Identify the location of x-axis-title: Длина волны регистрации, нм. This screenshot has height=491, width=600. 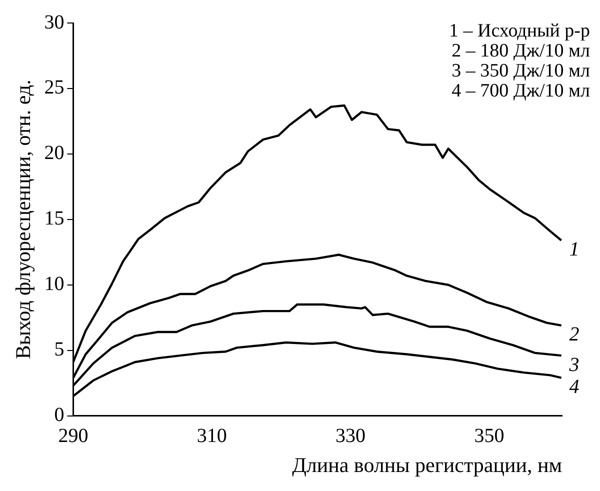
(427, 464).